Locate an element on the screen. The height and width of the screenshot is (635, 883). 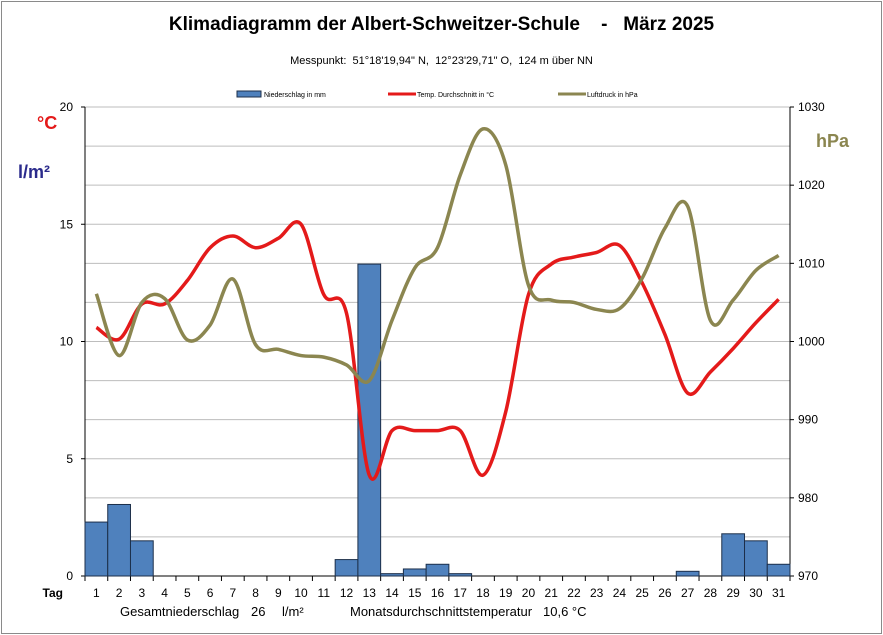
total-precip-unit: l/m² is located at coordinates (293, 611).